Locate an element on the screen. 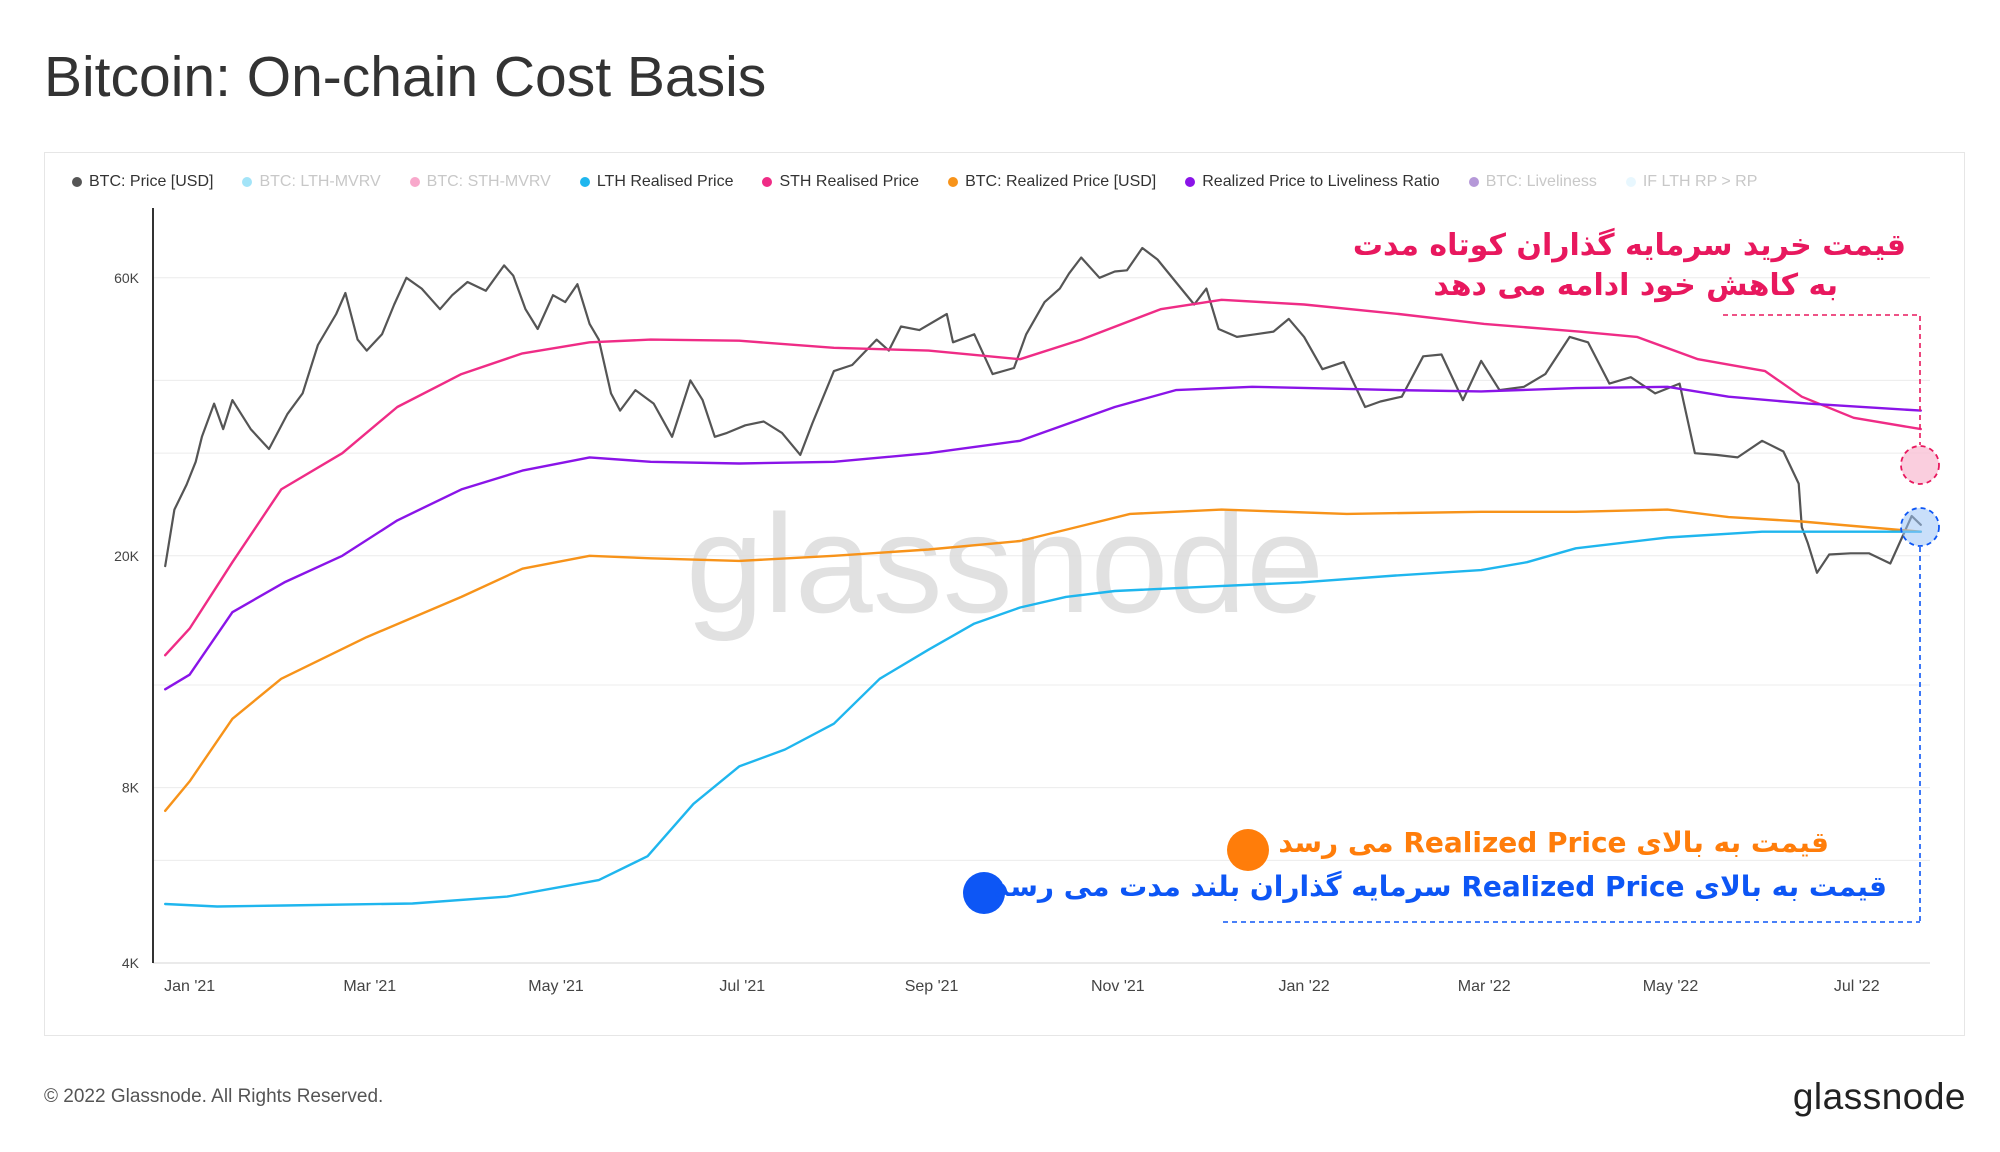  legend-label: BTC: STH-MVRV is located at coordinates (488, 181).